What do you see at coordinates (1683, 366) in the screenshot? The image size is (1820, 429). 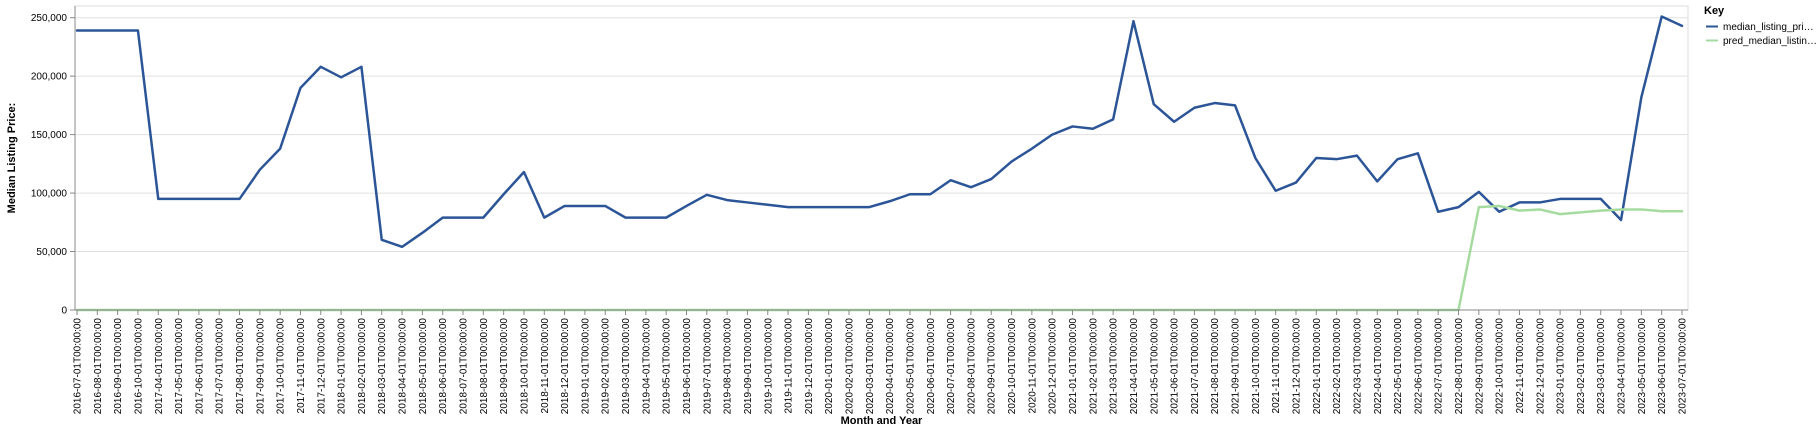 I see `x-tick-label: 2023-07-01T00:00:00` at bounding box center [1683, 366].